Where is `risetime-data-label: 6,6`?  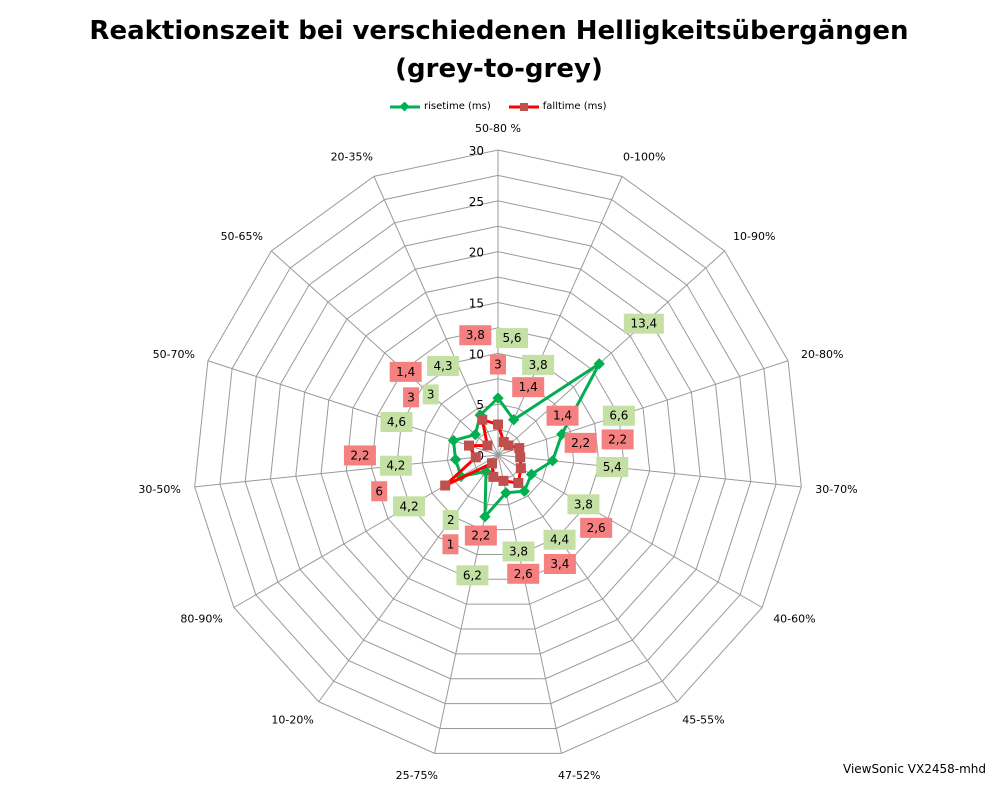 risetime-data-label: 6,6 is located at coordinates (618, 416).